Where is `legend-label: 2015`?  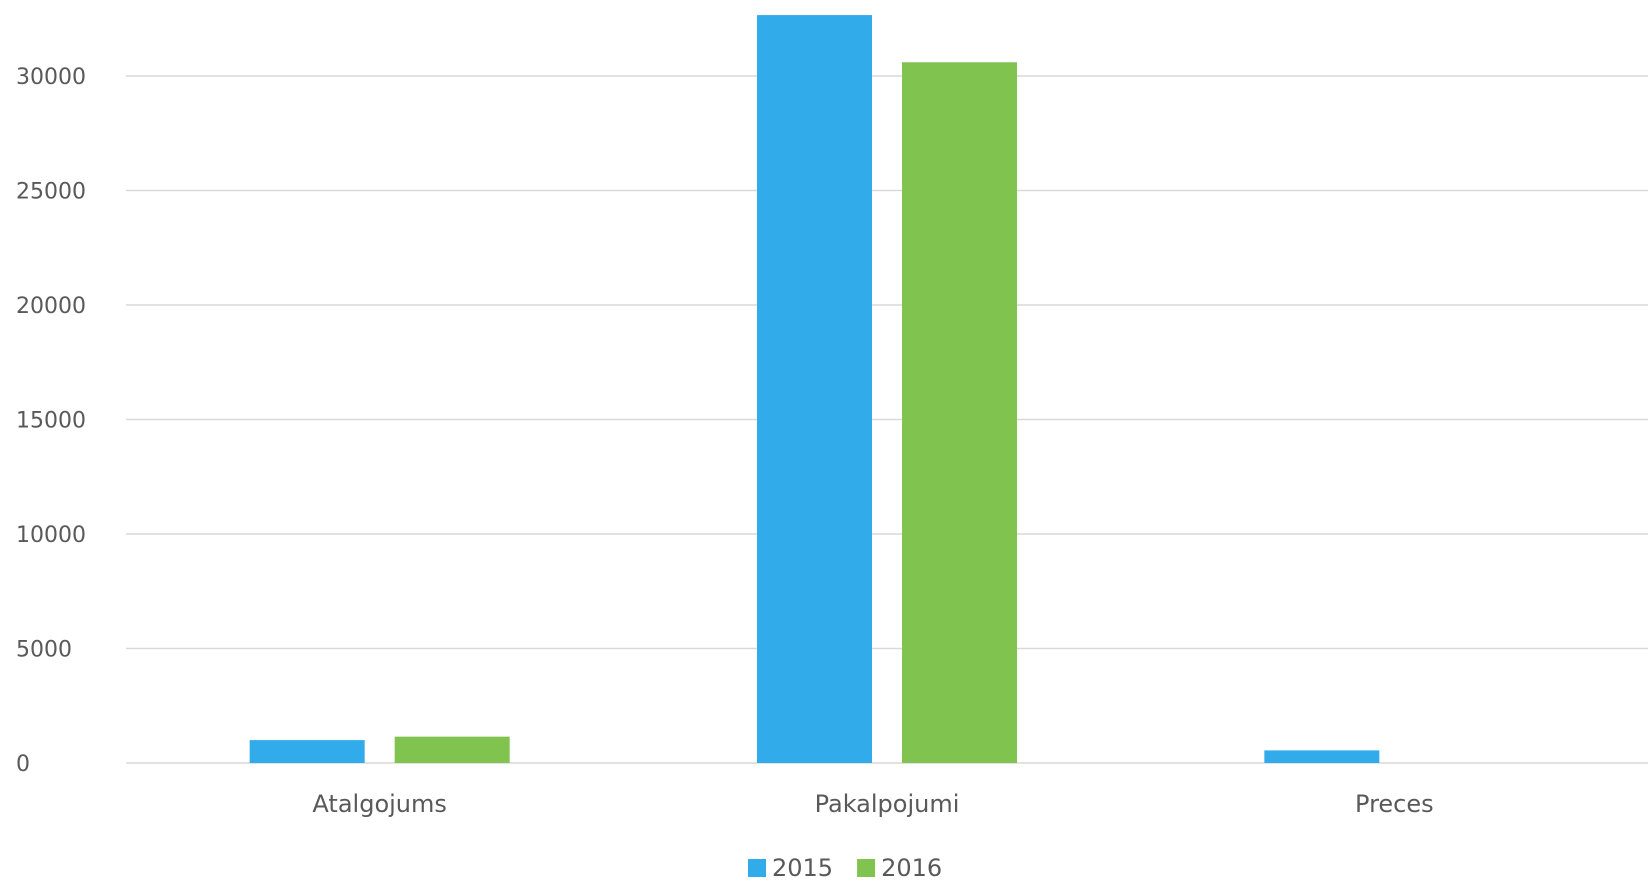 legend-label: 2015 is located at coordinates (802, 868).